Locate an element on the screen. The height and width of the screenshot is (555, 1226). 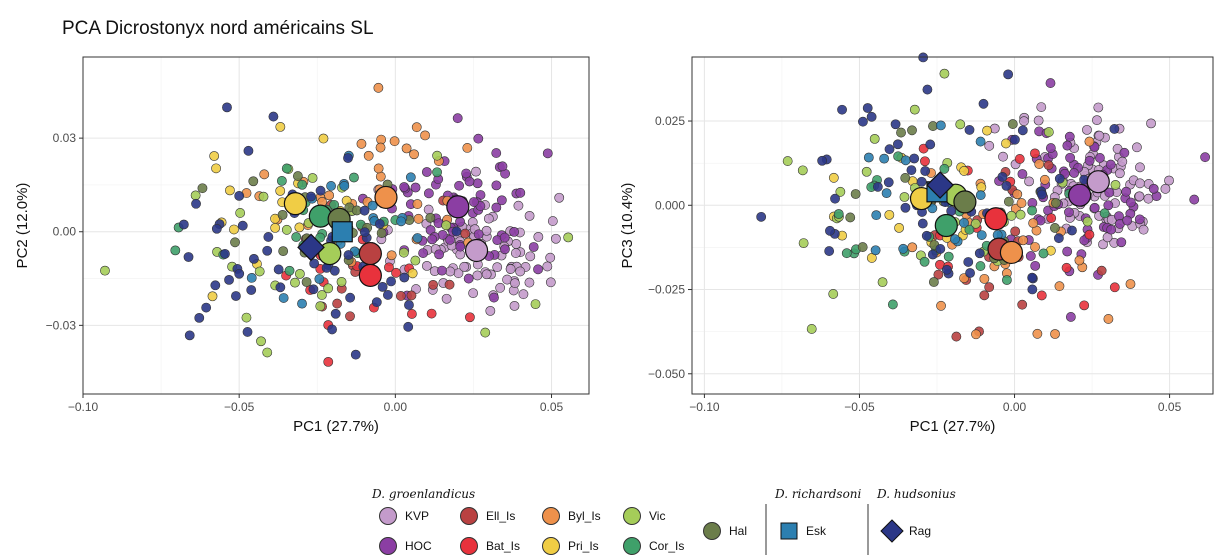
legend-label: Hal is located at coordinates (738, 531).